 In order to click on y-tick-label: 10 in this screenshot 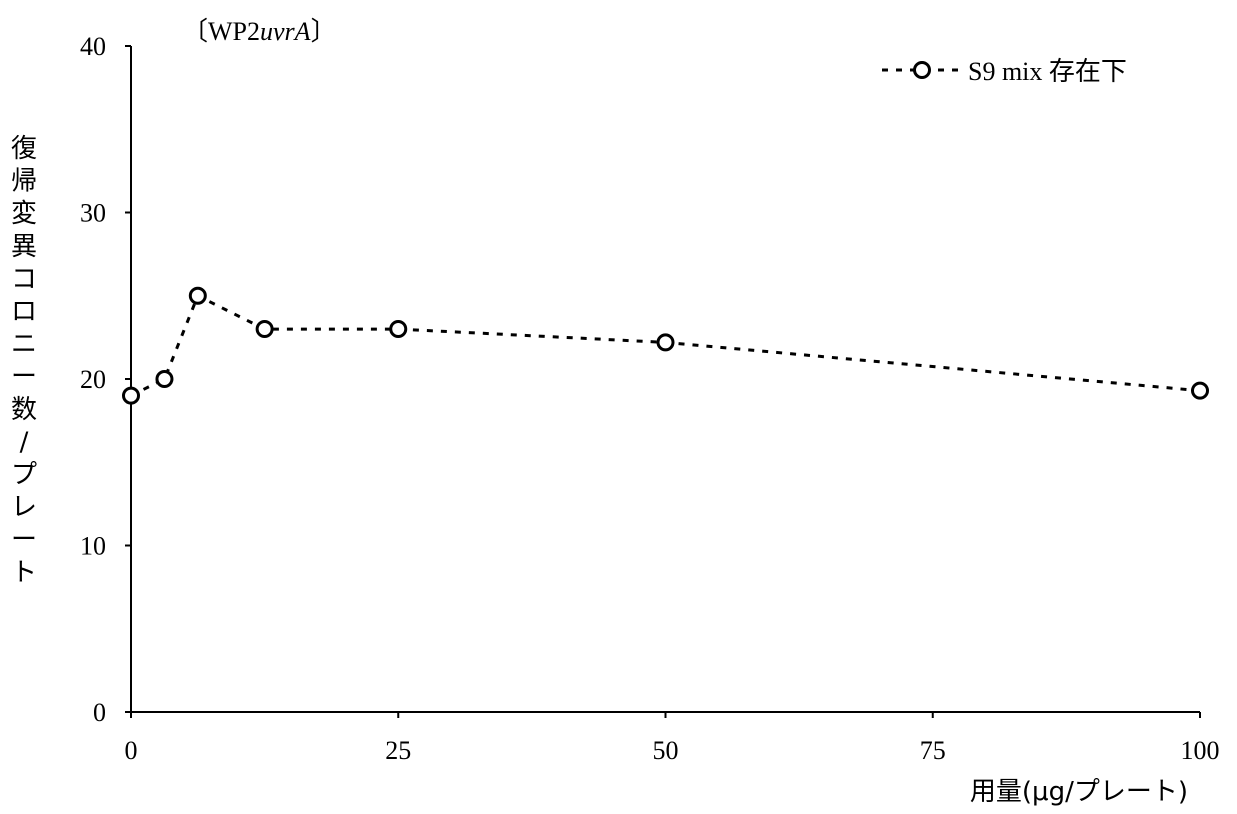, I will do `click(93, 546)`.